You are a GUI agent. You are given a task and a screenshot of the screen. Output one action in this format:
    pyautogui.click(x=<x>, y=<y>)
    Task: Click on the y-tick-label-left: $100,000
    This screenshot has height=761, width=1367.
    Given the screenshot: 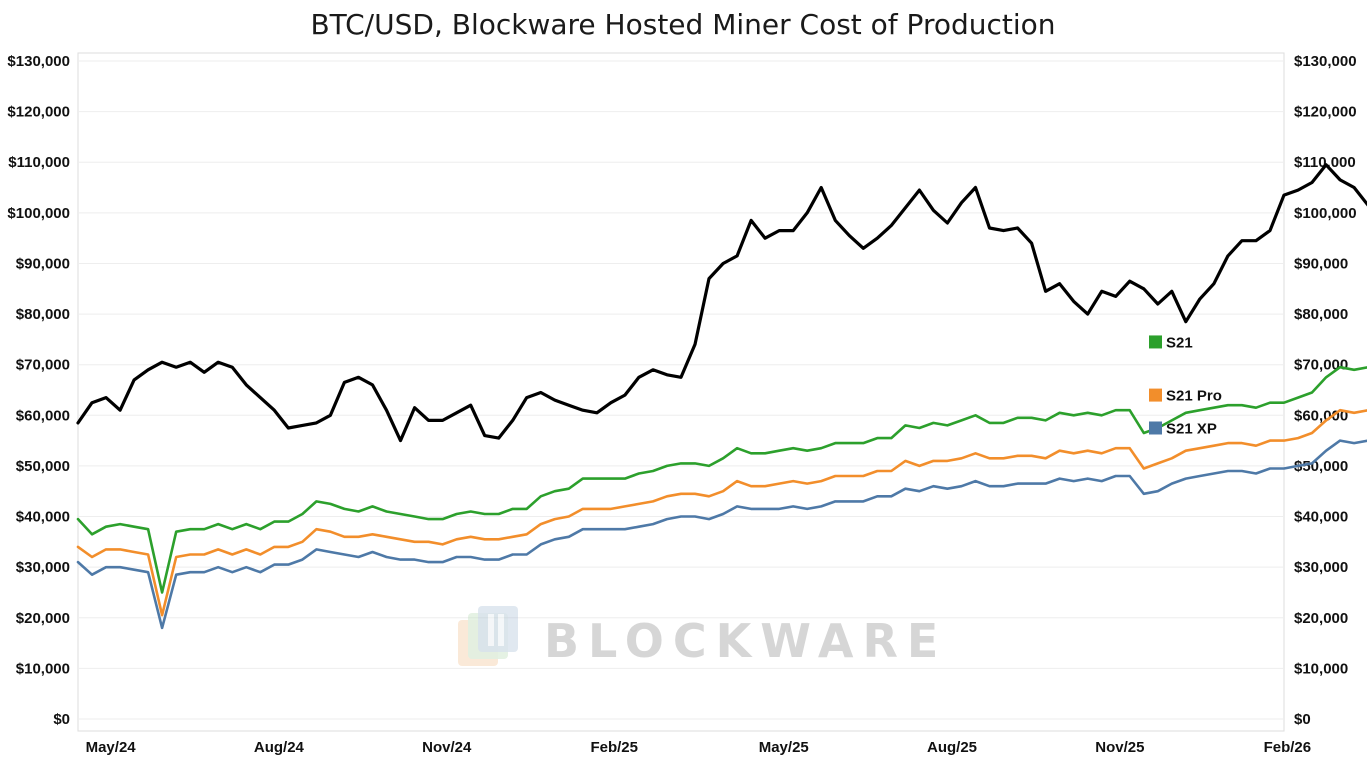 What is the action you would take?
    pyautogui.click(x=38, y=213)
    